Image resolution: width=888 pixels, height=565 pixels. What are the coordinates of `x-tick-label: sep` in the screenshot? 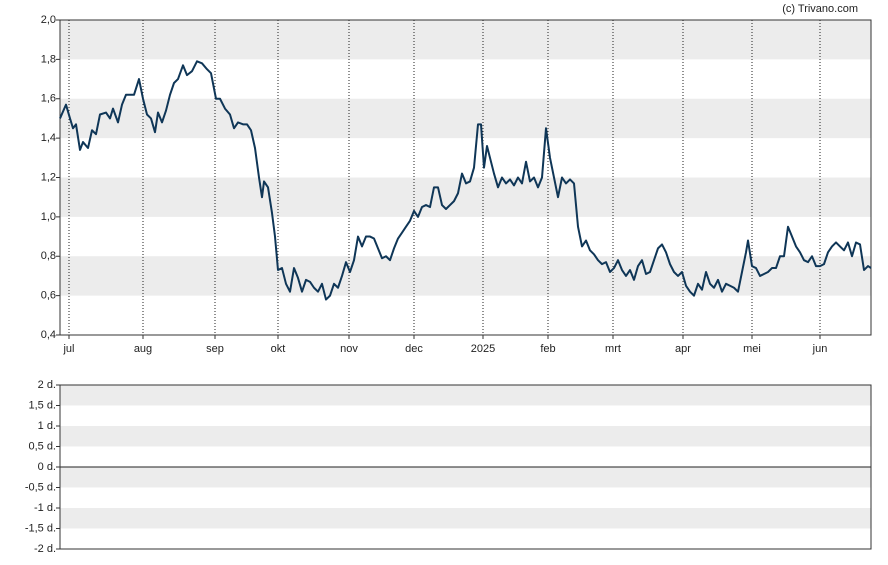 It's located at (215, 349).